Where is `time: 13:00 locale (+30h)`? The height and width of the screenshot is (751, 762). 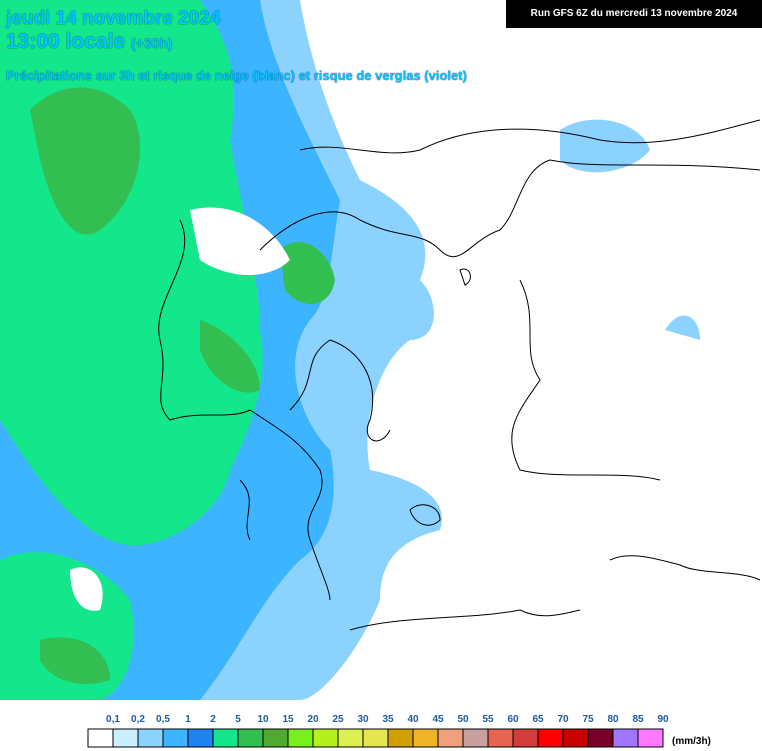 time: 13:00 locale (+30h) is located at coordinates (89, 42).